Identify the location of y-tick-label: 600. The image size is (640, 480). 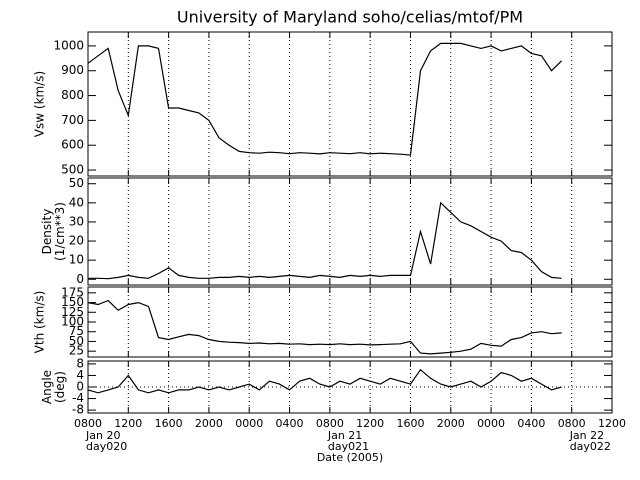
(72, 145).